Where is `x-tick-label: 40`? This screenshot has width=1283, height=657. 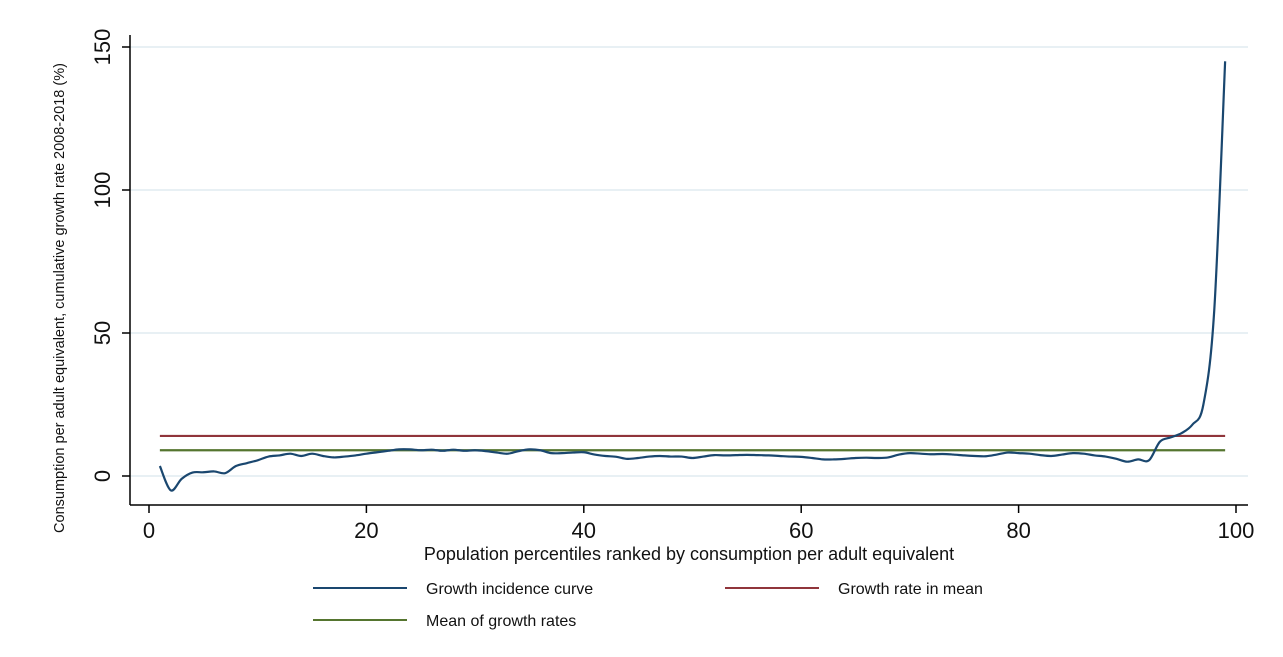 x-tick-label: 40 is located at coordinates (584, 530).